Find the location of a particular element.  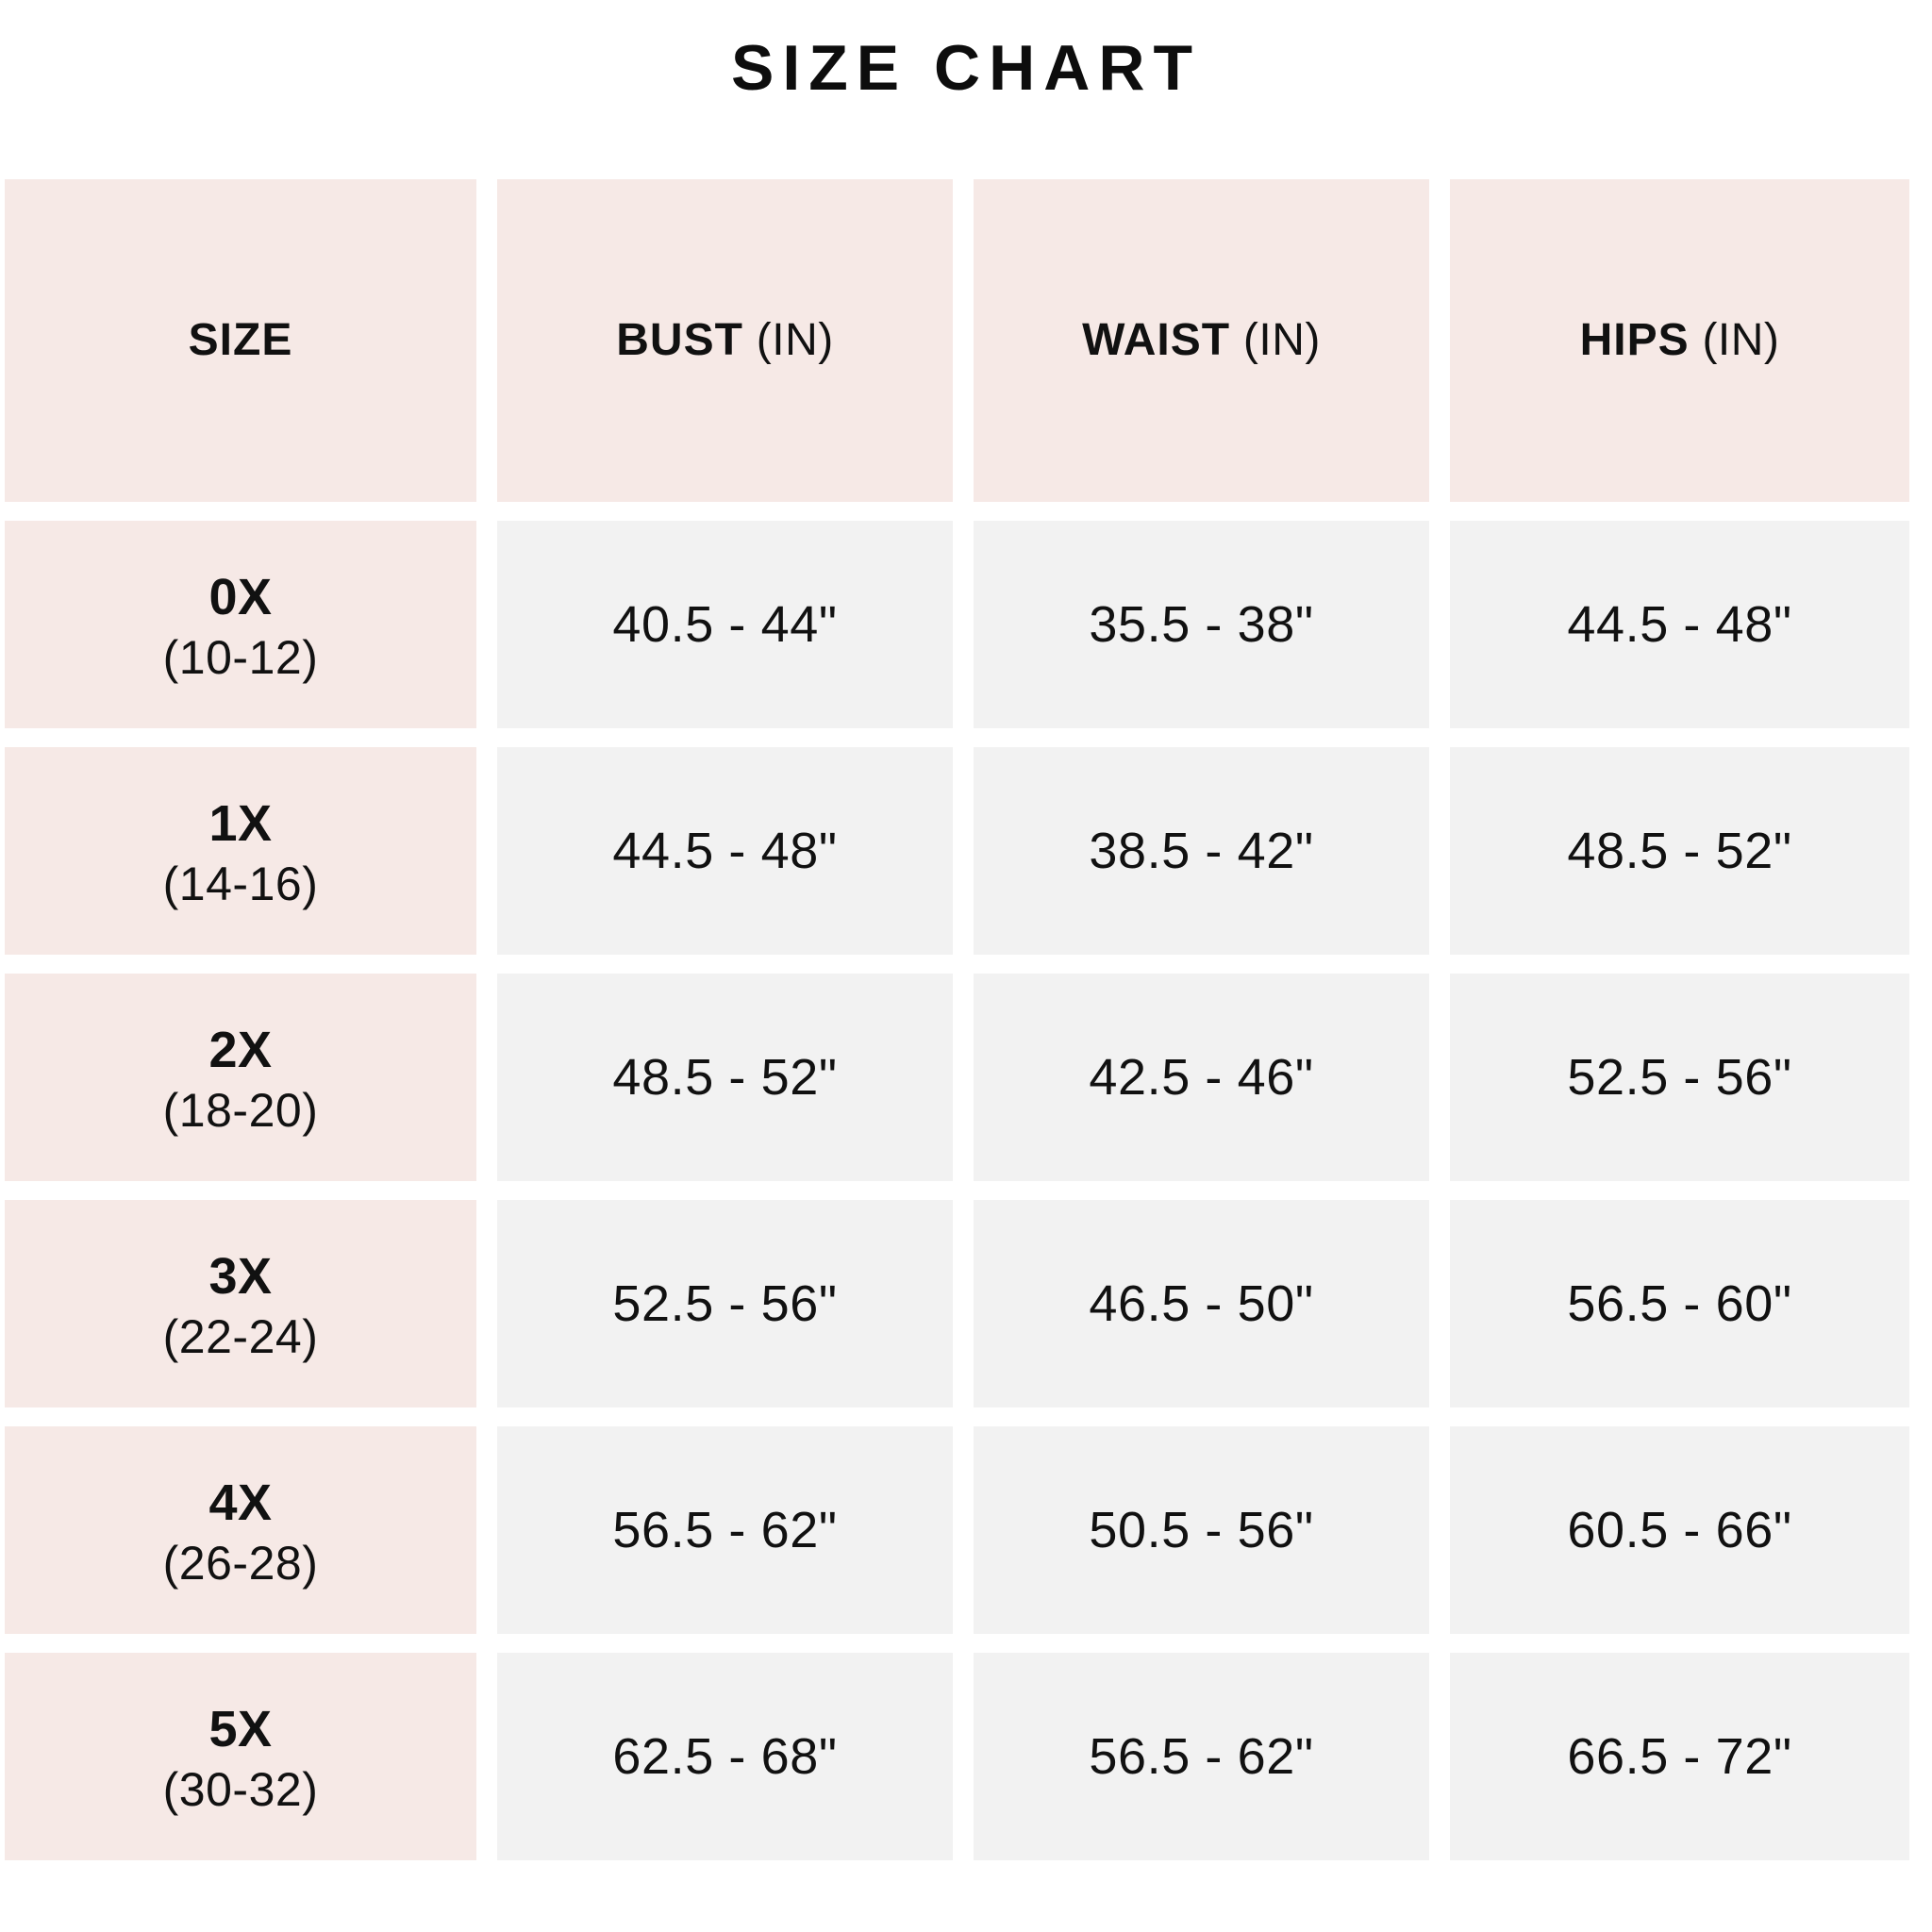

bust-value: 40.5 - 44" is located at coordinates (725, 625).